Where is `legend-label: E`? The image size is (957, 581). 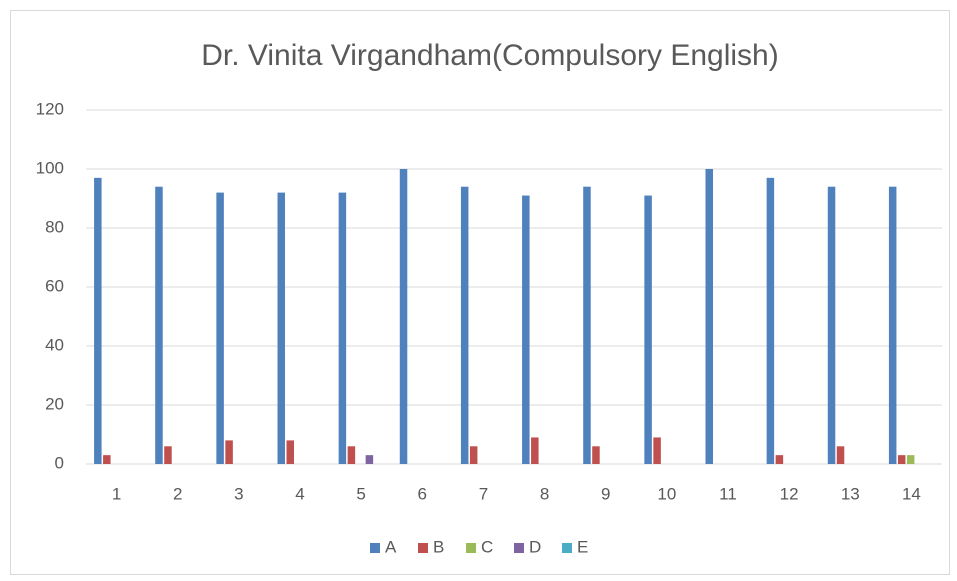 legend-label: E is located at coordinates (582, 546).